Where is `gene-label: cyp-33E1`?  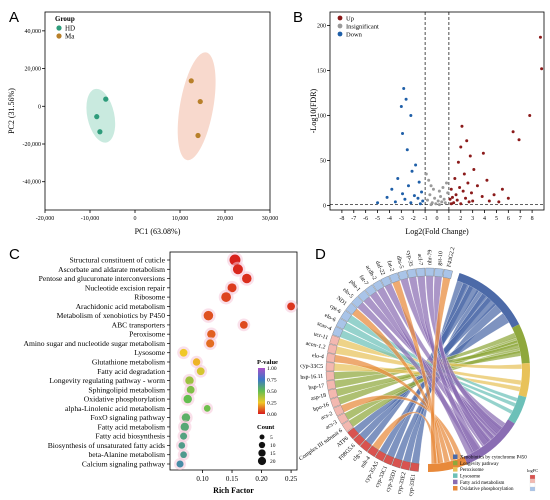
gene-label: cyp-33E1 is located at coordinates (412, 485).